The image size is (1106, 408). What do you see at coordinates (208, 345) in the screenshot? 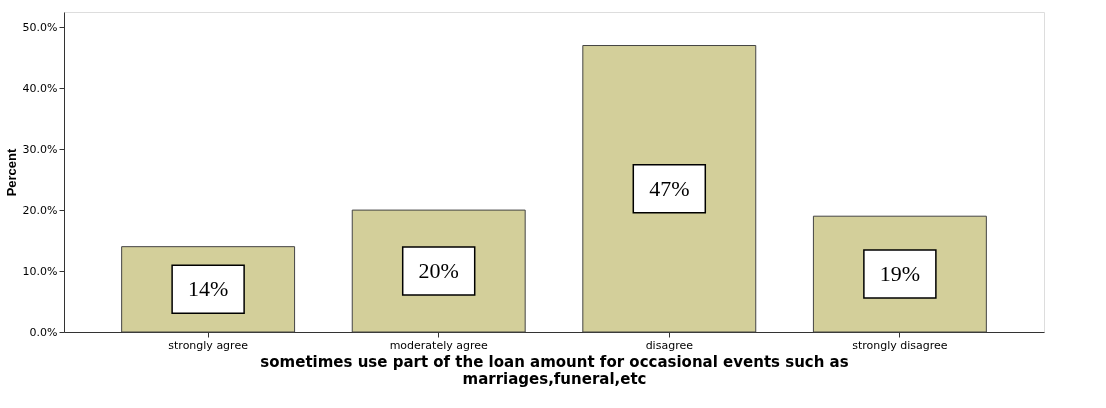
I see `x-tick-label: strongly agree` at bounding box center [208, 345].